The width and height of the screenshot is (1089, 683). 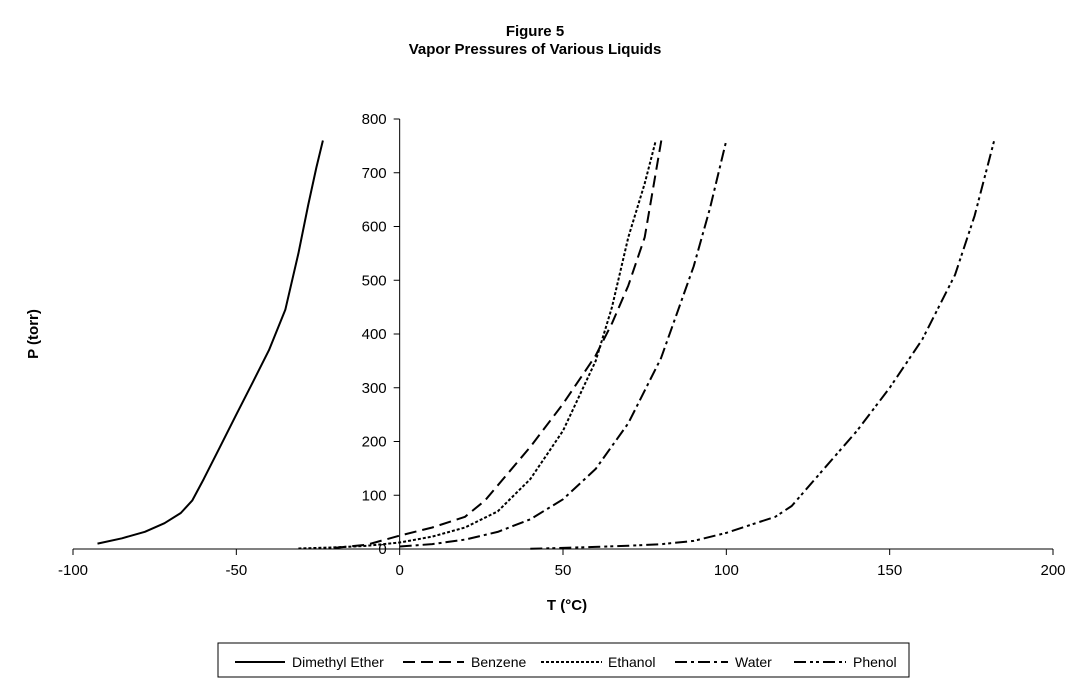 I want to click on y-tick-label: 100, so click(x=374, y=495).